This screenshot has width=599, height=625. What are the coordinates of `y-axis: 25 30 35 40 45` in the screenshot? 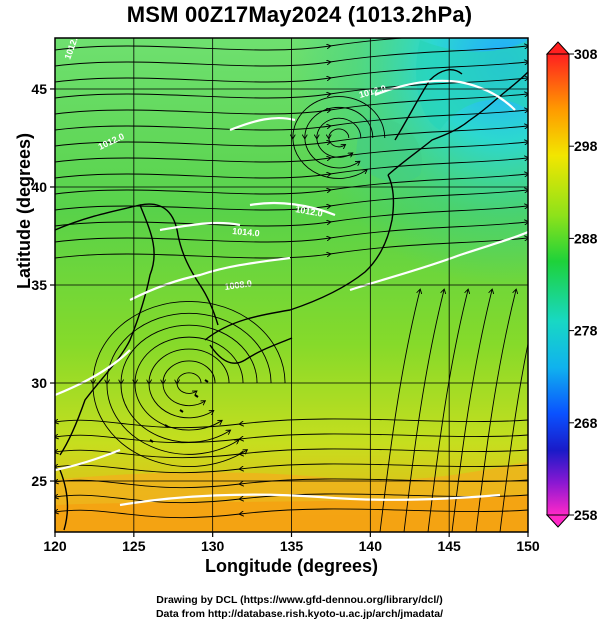 It's located at (43, 285).